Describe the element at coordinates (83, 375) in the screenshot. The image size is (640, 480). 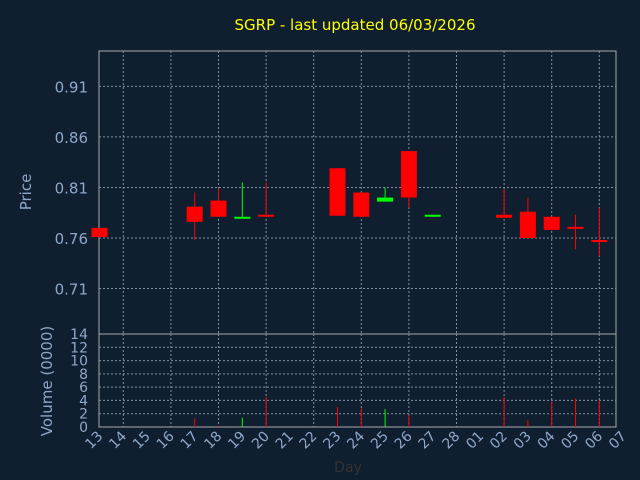
I see `volume-tick-label: 8` at that location.